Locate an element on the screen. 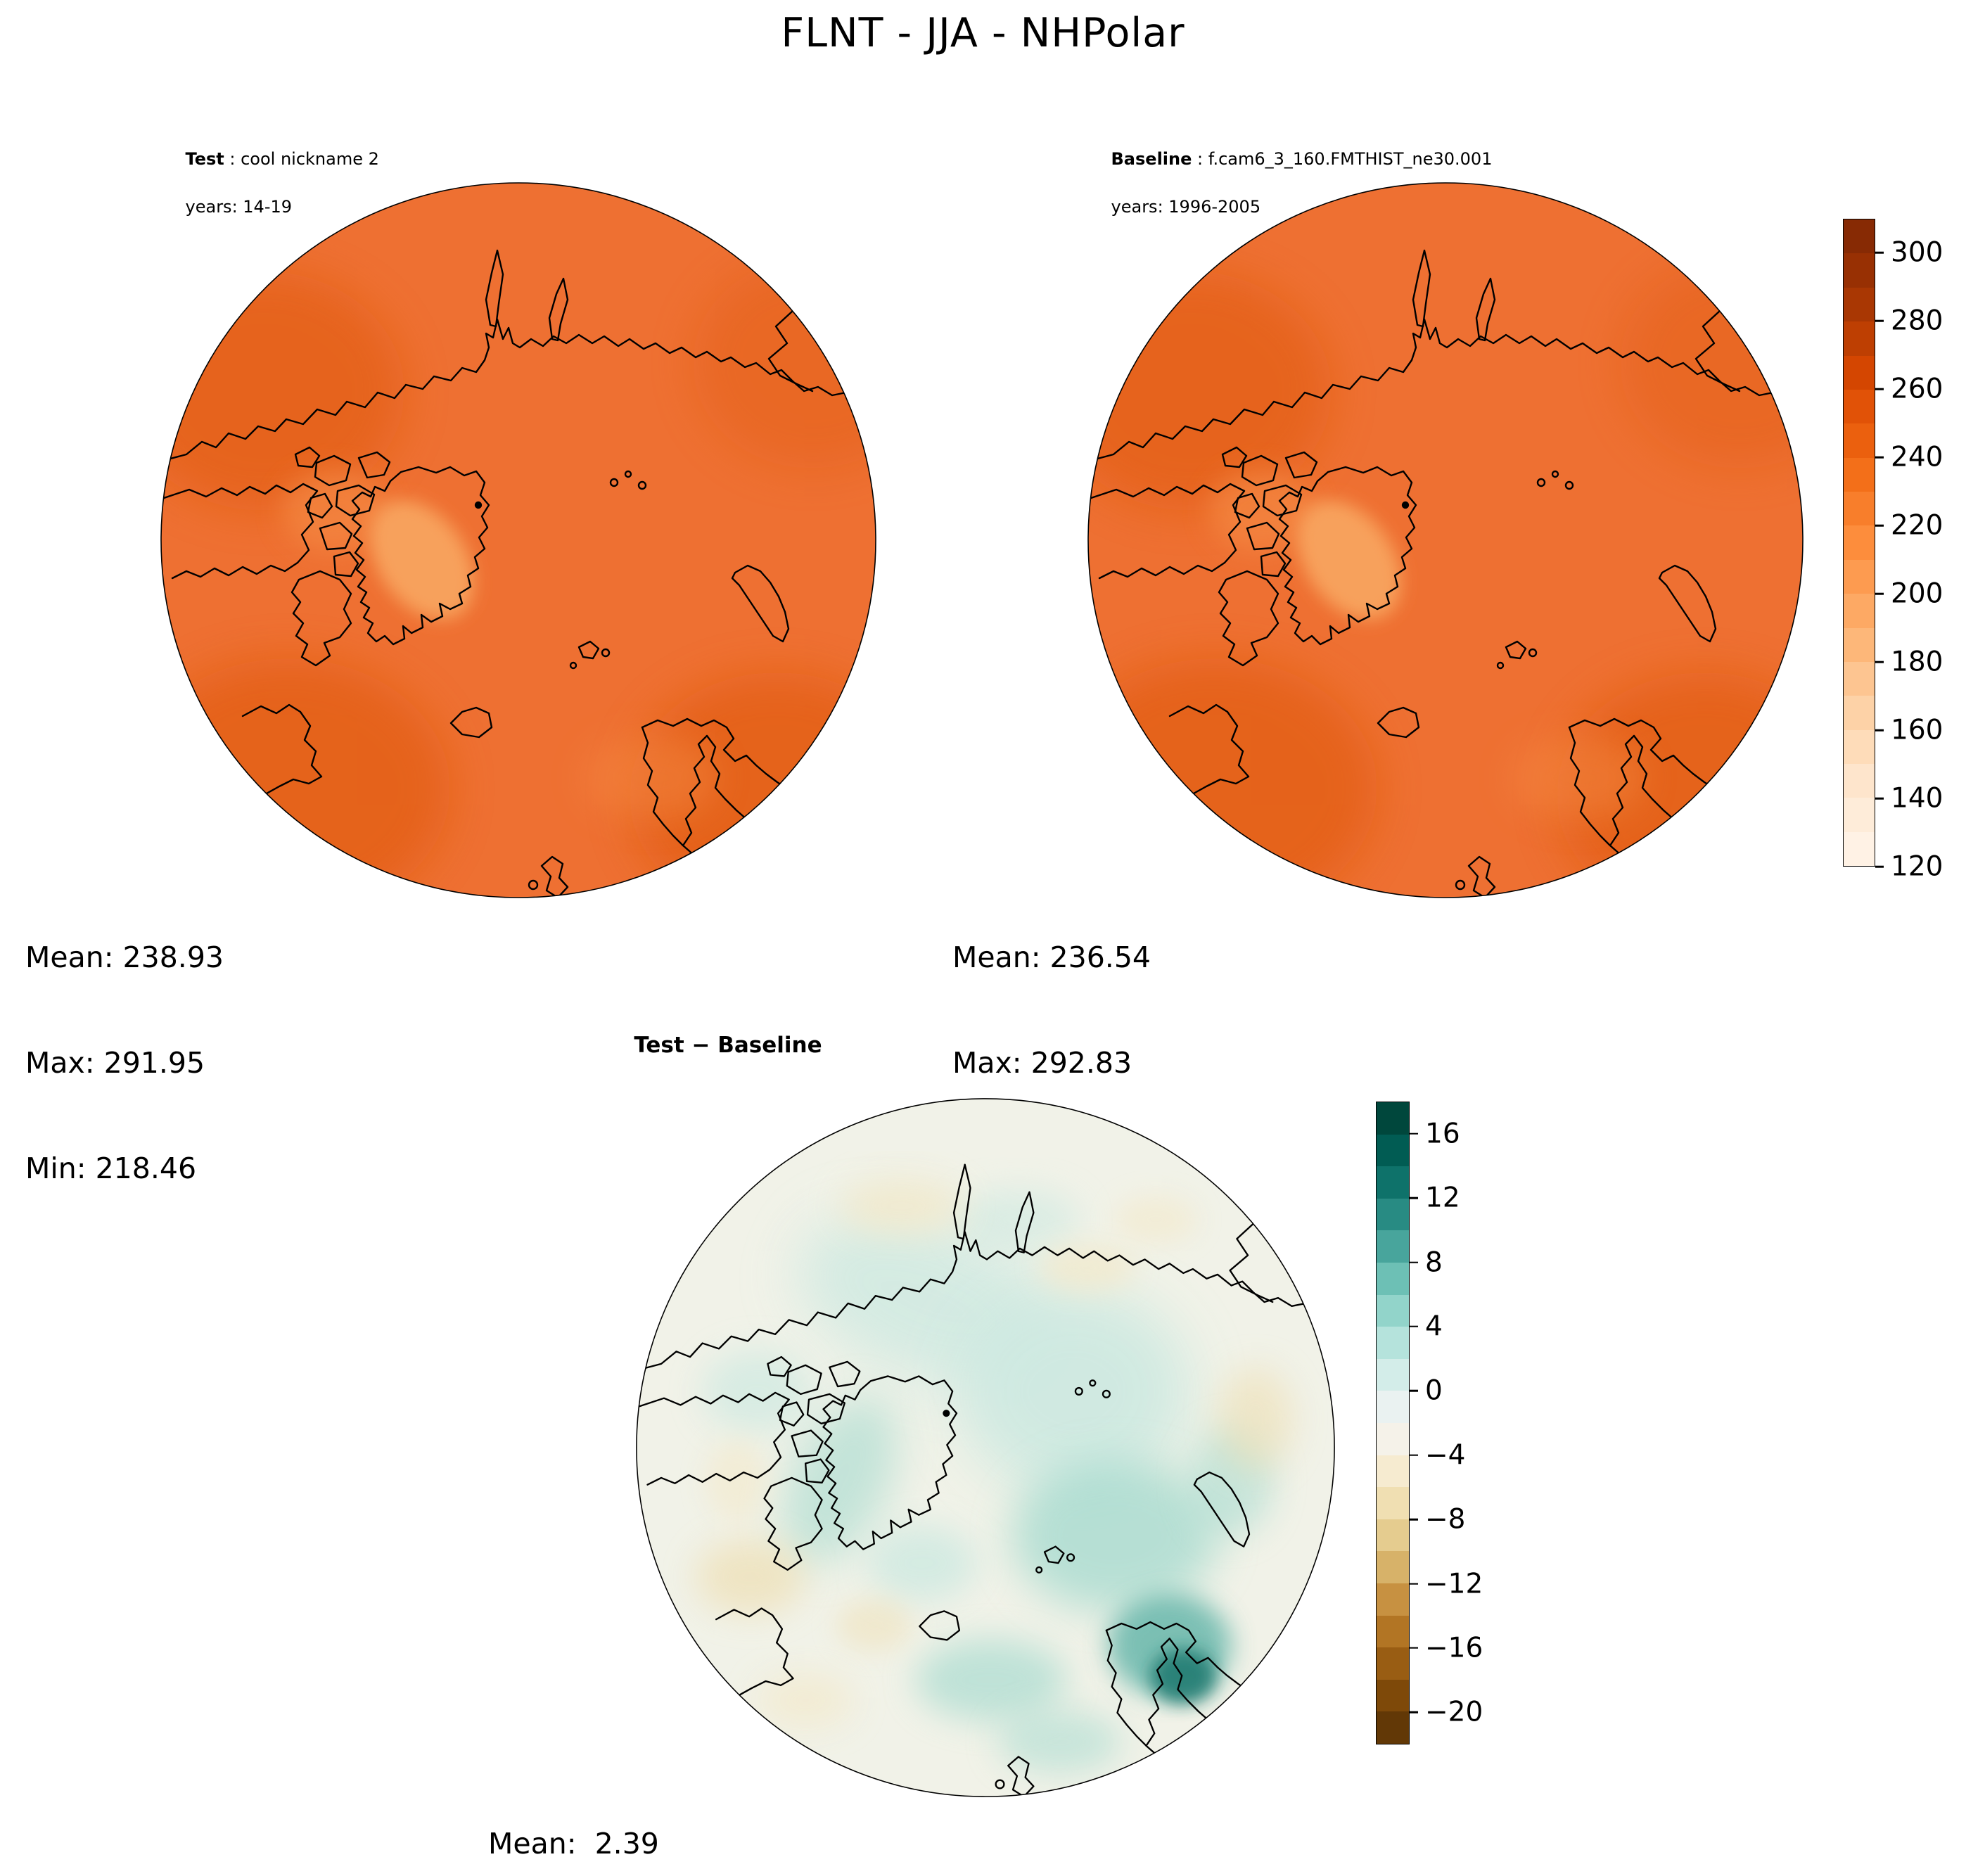 This screenshot has width=1966, height=1876. baseline-stat-mean: Mean: 236.54 is located at coordinates (1051, 957).